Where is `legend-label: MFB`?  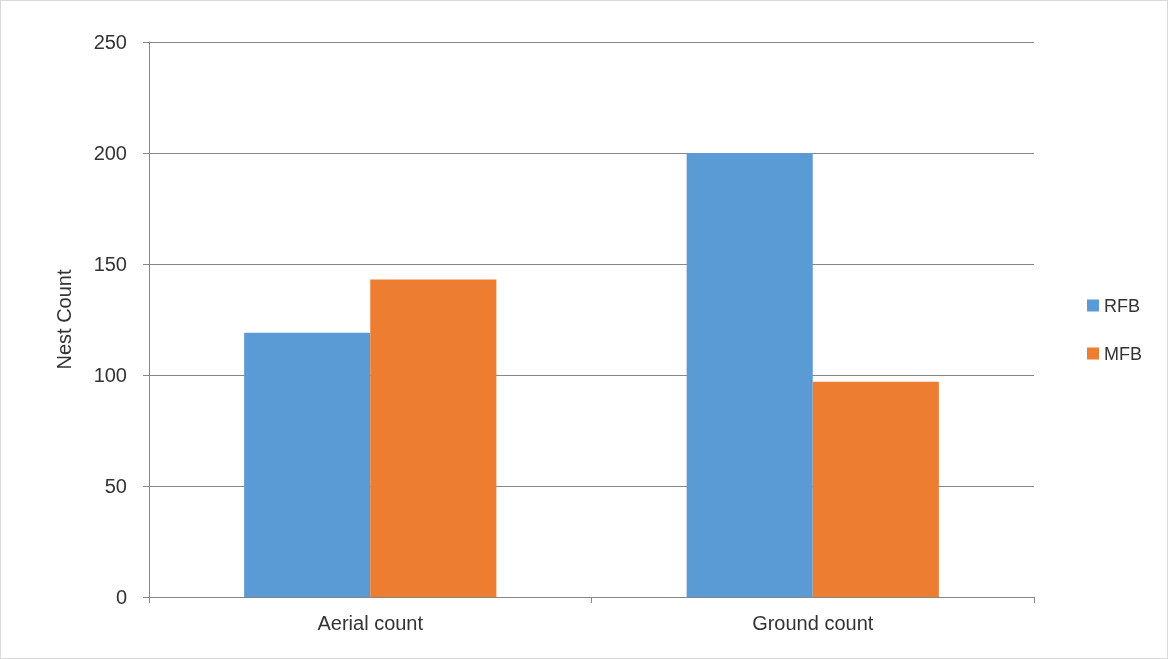
legend-label: MFB is located at coordinates (1123, 353).